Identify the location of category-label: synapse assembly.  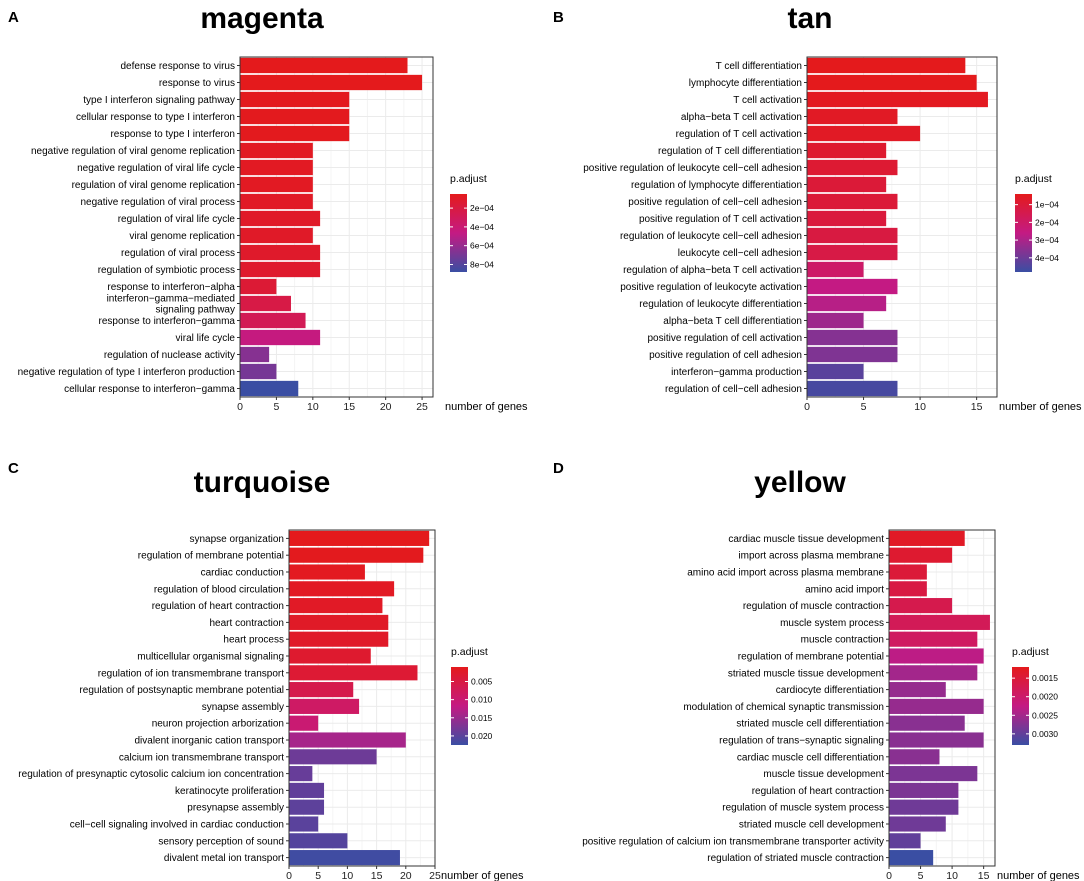
(243, 707).